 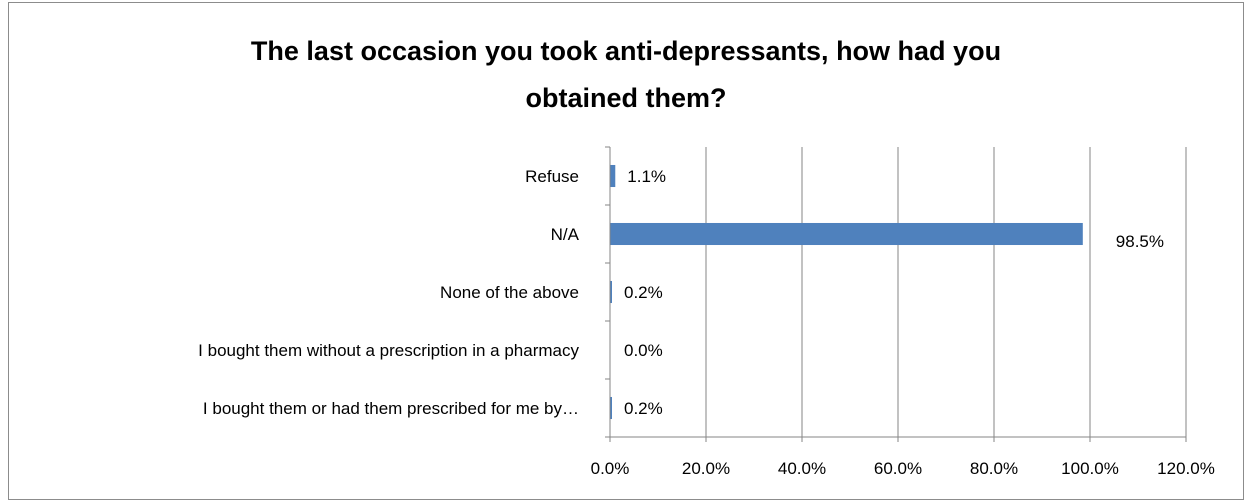 I want to click on x-tick-label: 120.0%, so click(x=1186, y=468).